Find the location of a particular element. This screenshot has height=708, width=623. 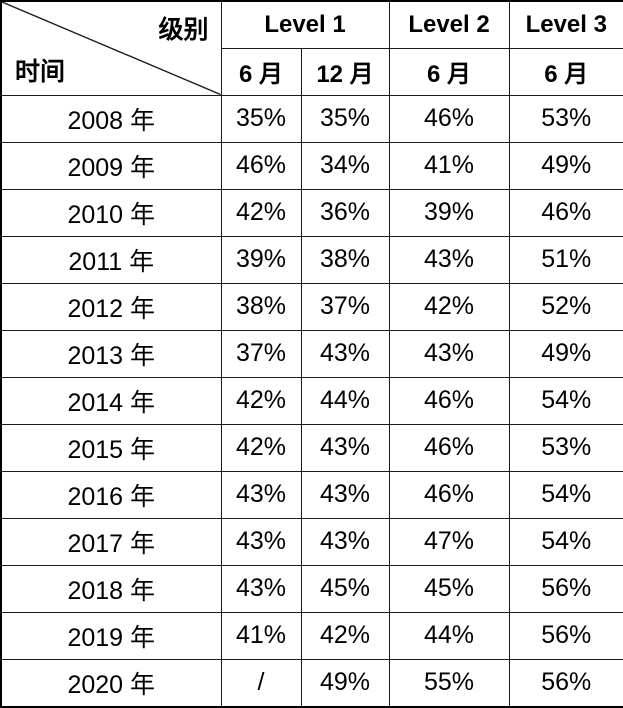

year-cell: 2013 年 is located at coordinates (111, 353).